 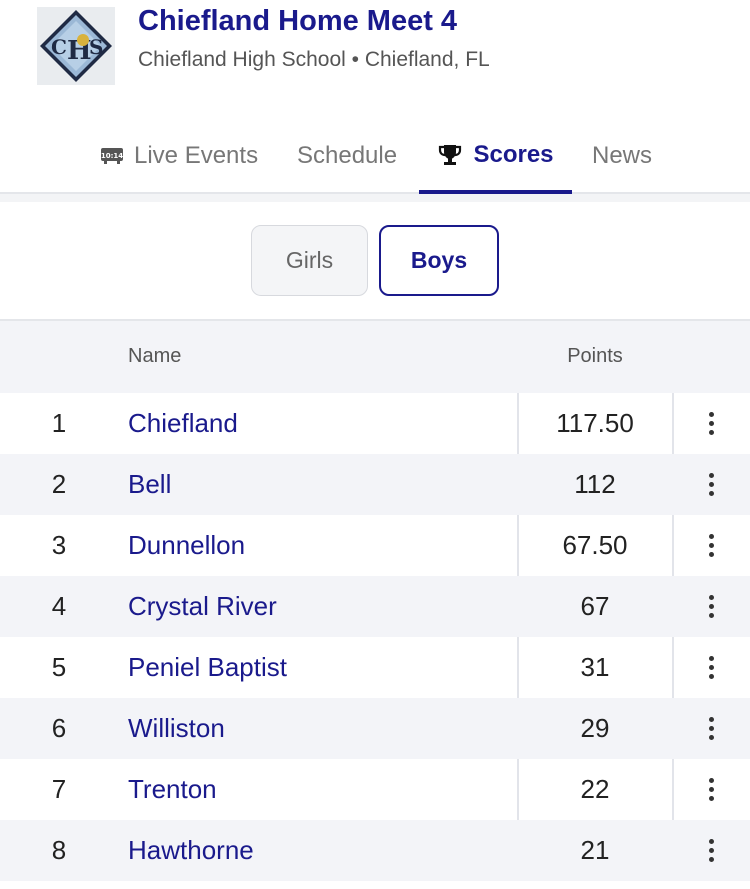 I want to click on team-name-link: Chiefland, so click(x=183, y=423).